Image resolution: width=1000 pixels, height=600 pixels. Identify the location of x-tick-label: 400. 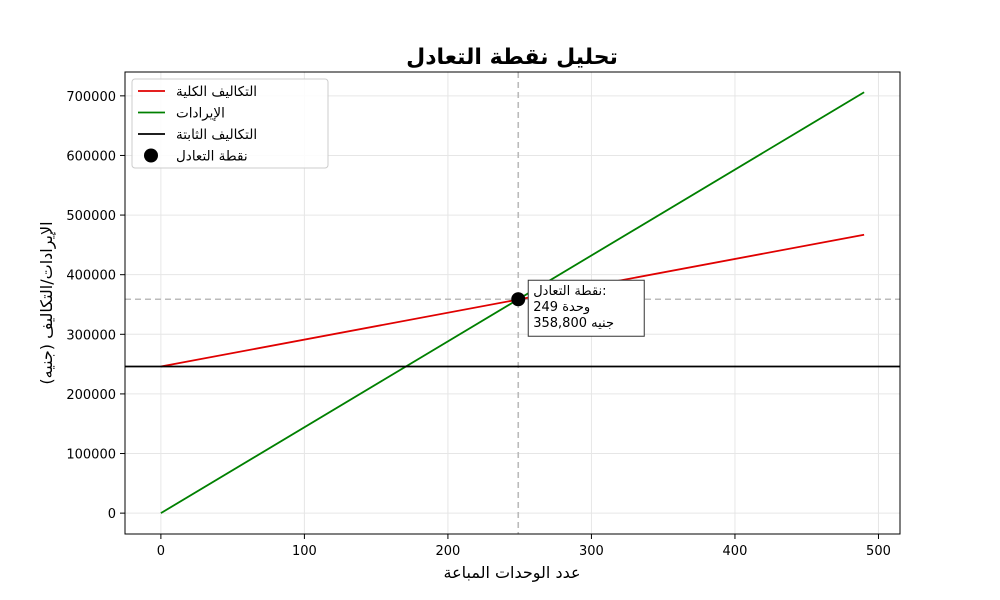
(735, 551).